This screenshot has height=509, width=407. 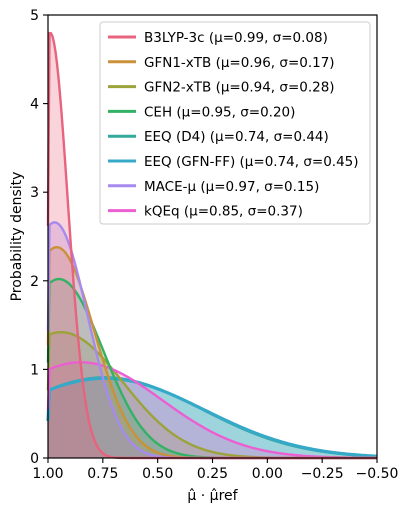 What do you see at coordinates (212, 496) in the screenshot?
I see `x-axis-label: μ̂ · μ̂ref` at bounding box center [212, 496].